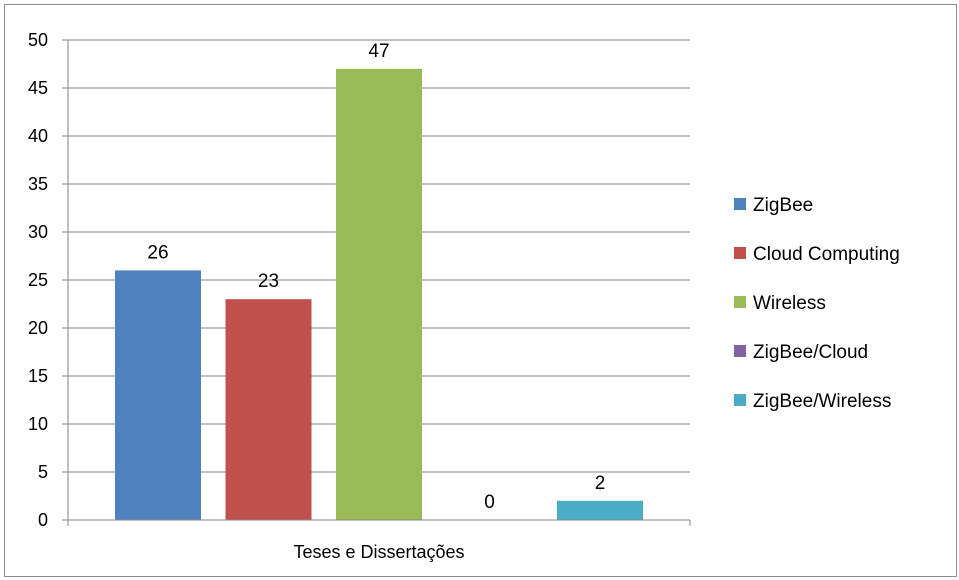 Image resolution: width=959 pixels, height=580 pixels. I want to click on legend-label: Cloud Computing, so click(826, 254).